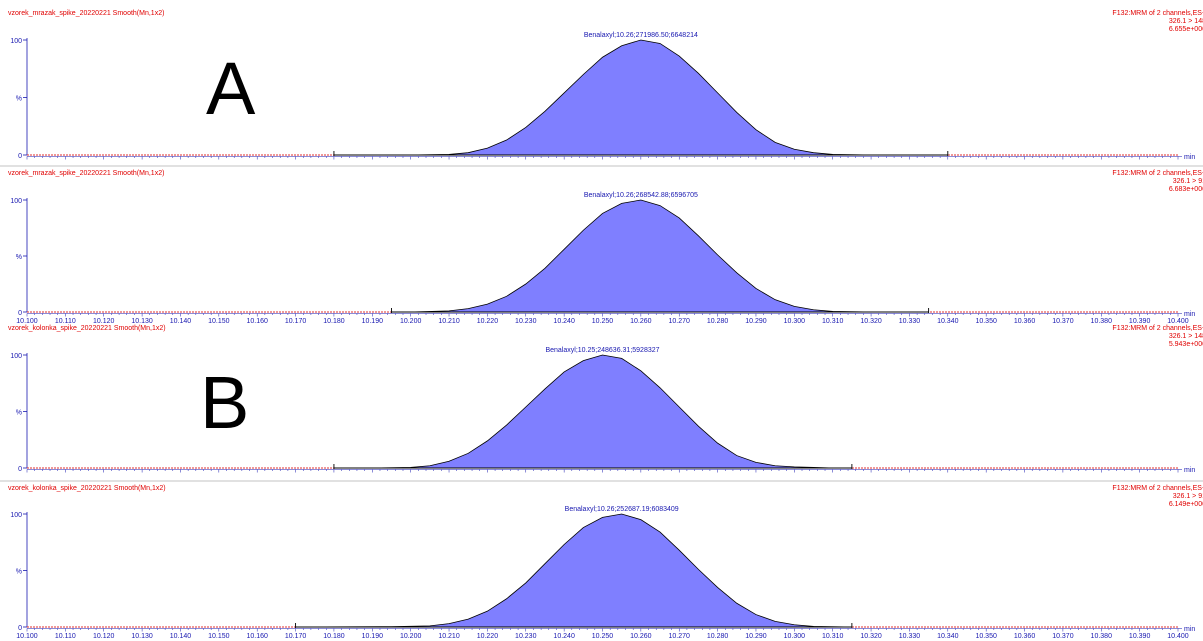 The width and height of the screenshot is (1203, 641). I want to click on peak-label: Benalaxyl;10.26;268542.88;6596705, so click(641, 195).